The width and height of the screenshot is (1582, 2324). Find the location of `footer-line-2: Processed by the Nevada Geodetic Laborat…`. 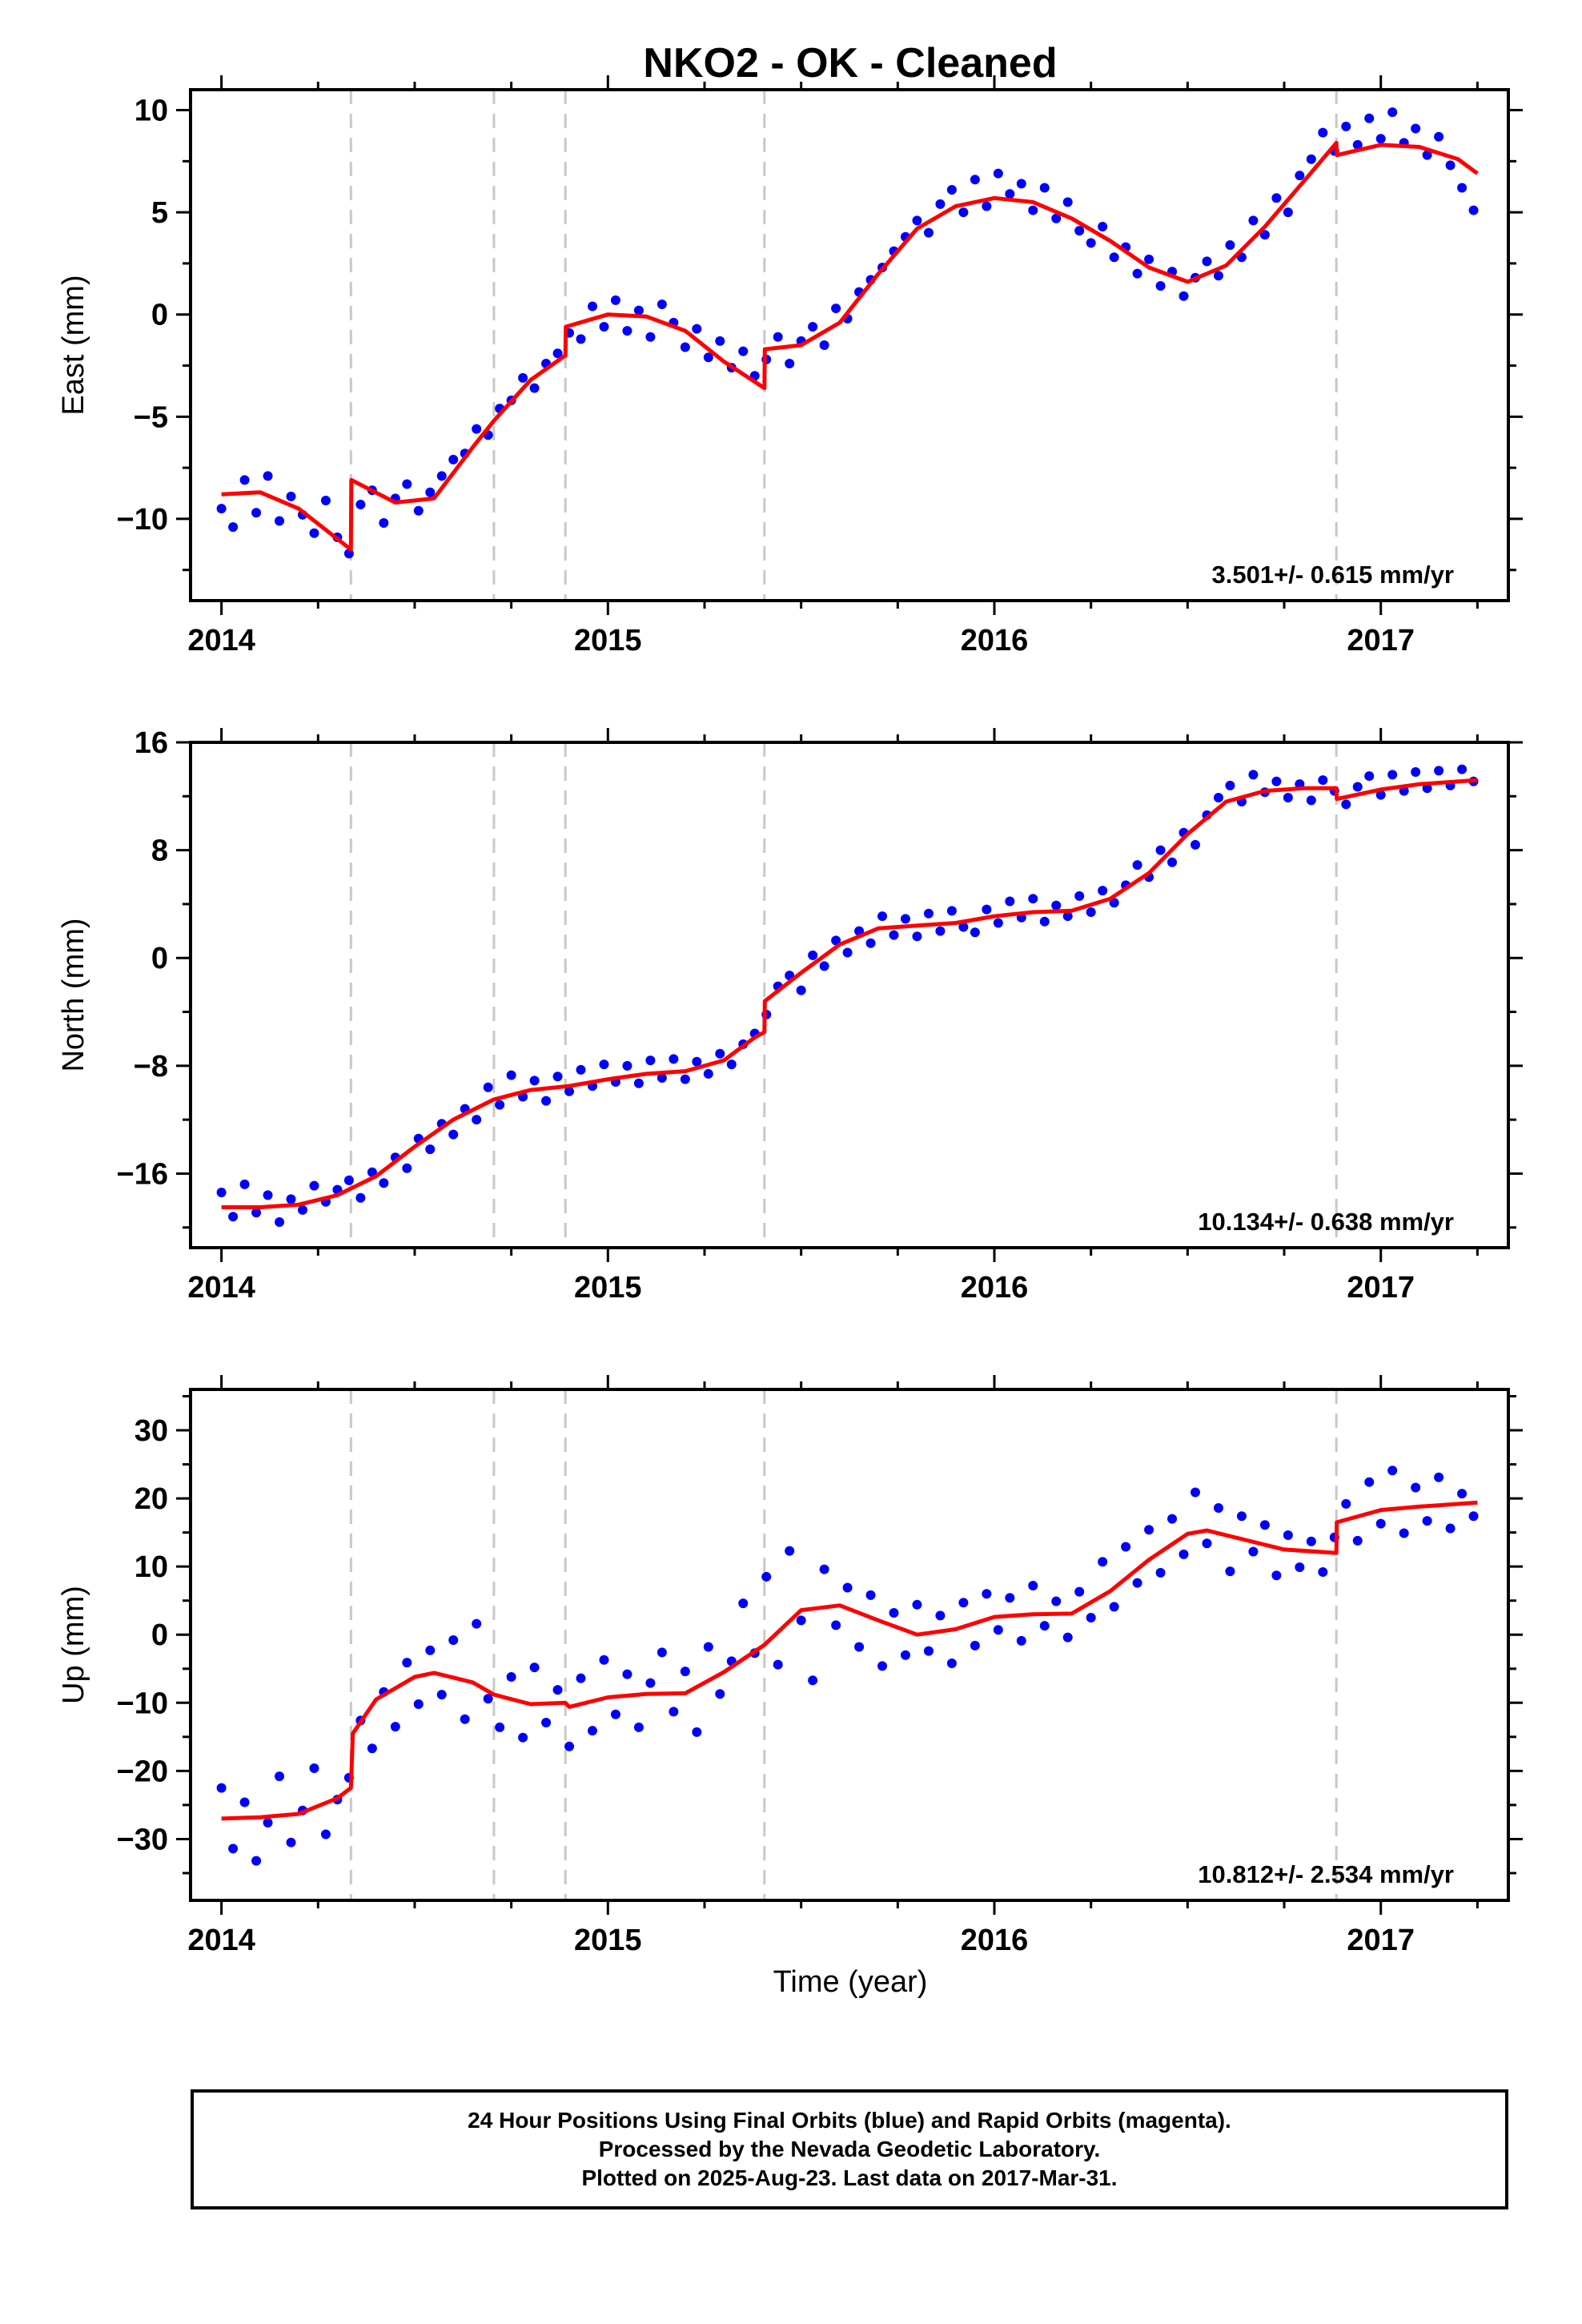

footer-line-2: Processed by the Nevada Geodetic Laborat… is located at coordinates (849, 2149).